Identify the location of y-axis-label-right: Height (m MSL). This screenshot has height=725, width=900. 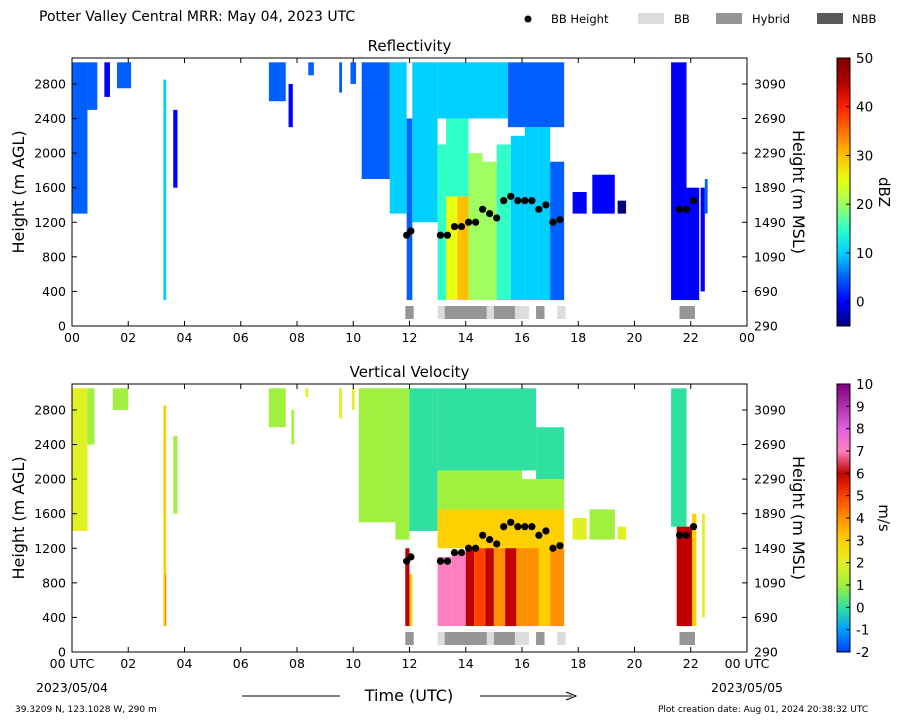
(798, 518).